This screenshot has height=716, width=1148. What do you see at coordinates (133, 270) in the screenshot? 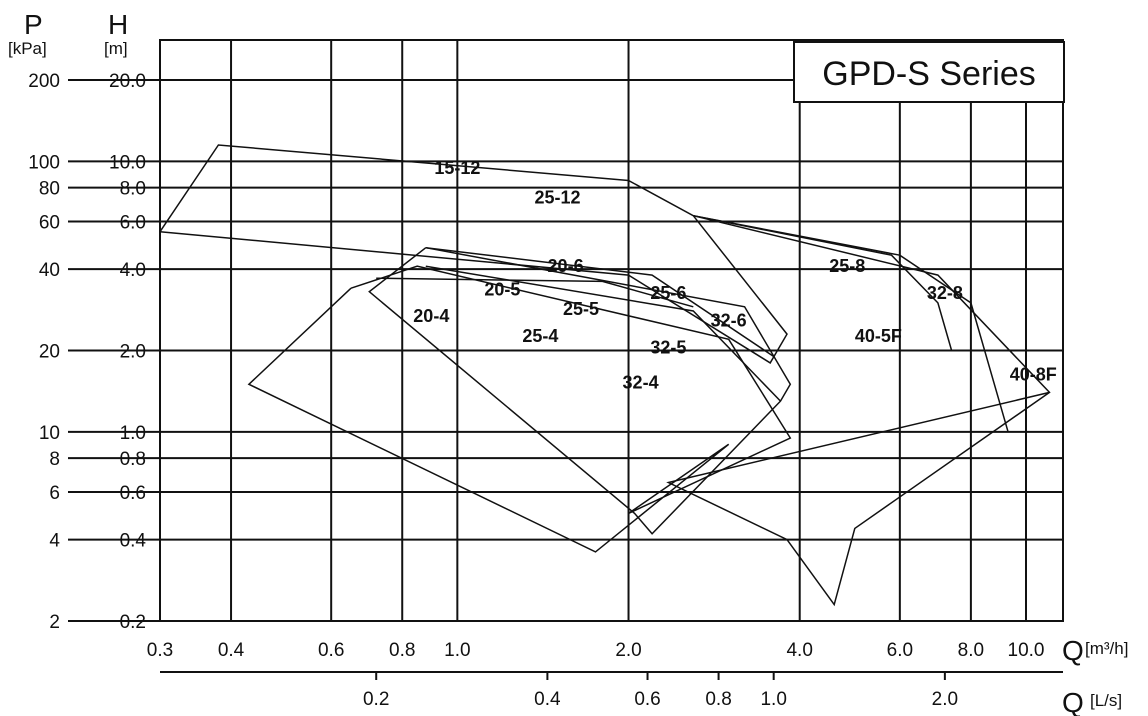
I see `y-tick-label: 4.0` at bounding box center [133, 270].